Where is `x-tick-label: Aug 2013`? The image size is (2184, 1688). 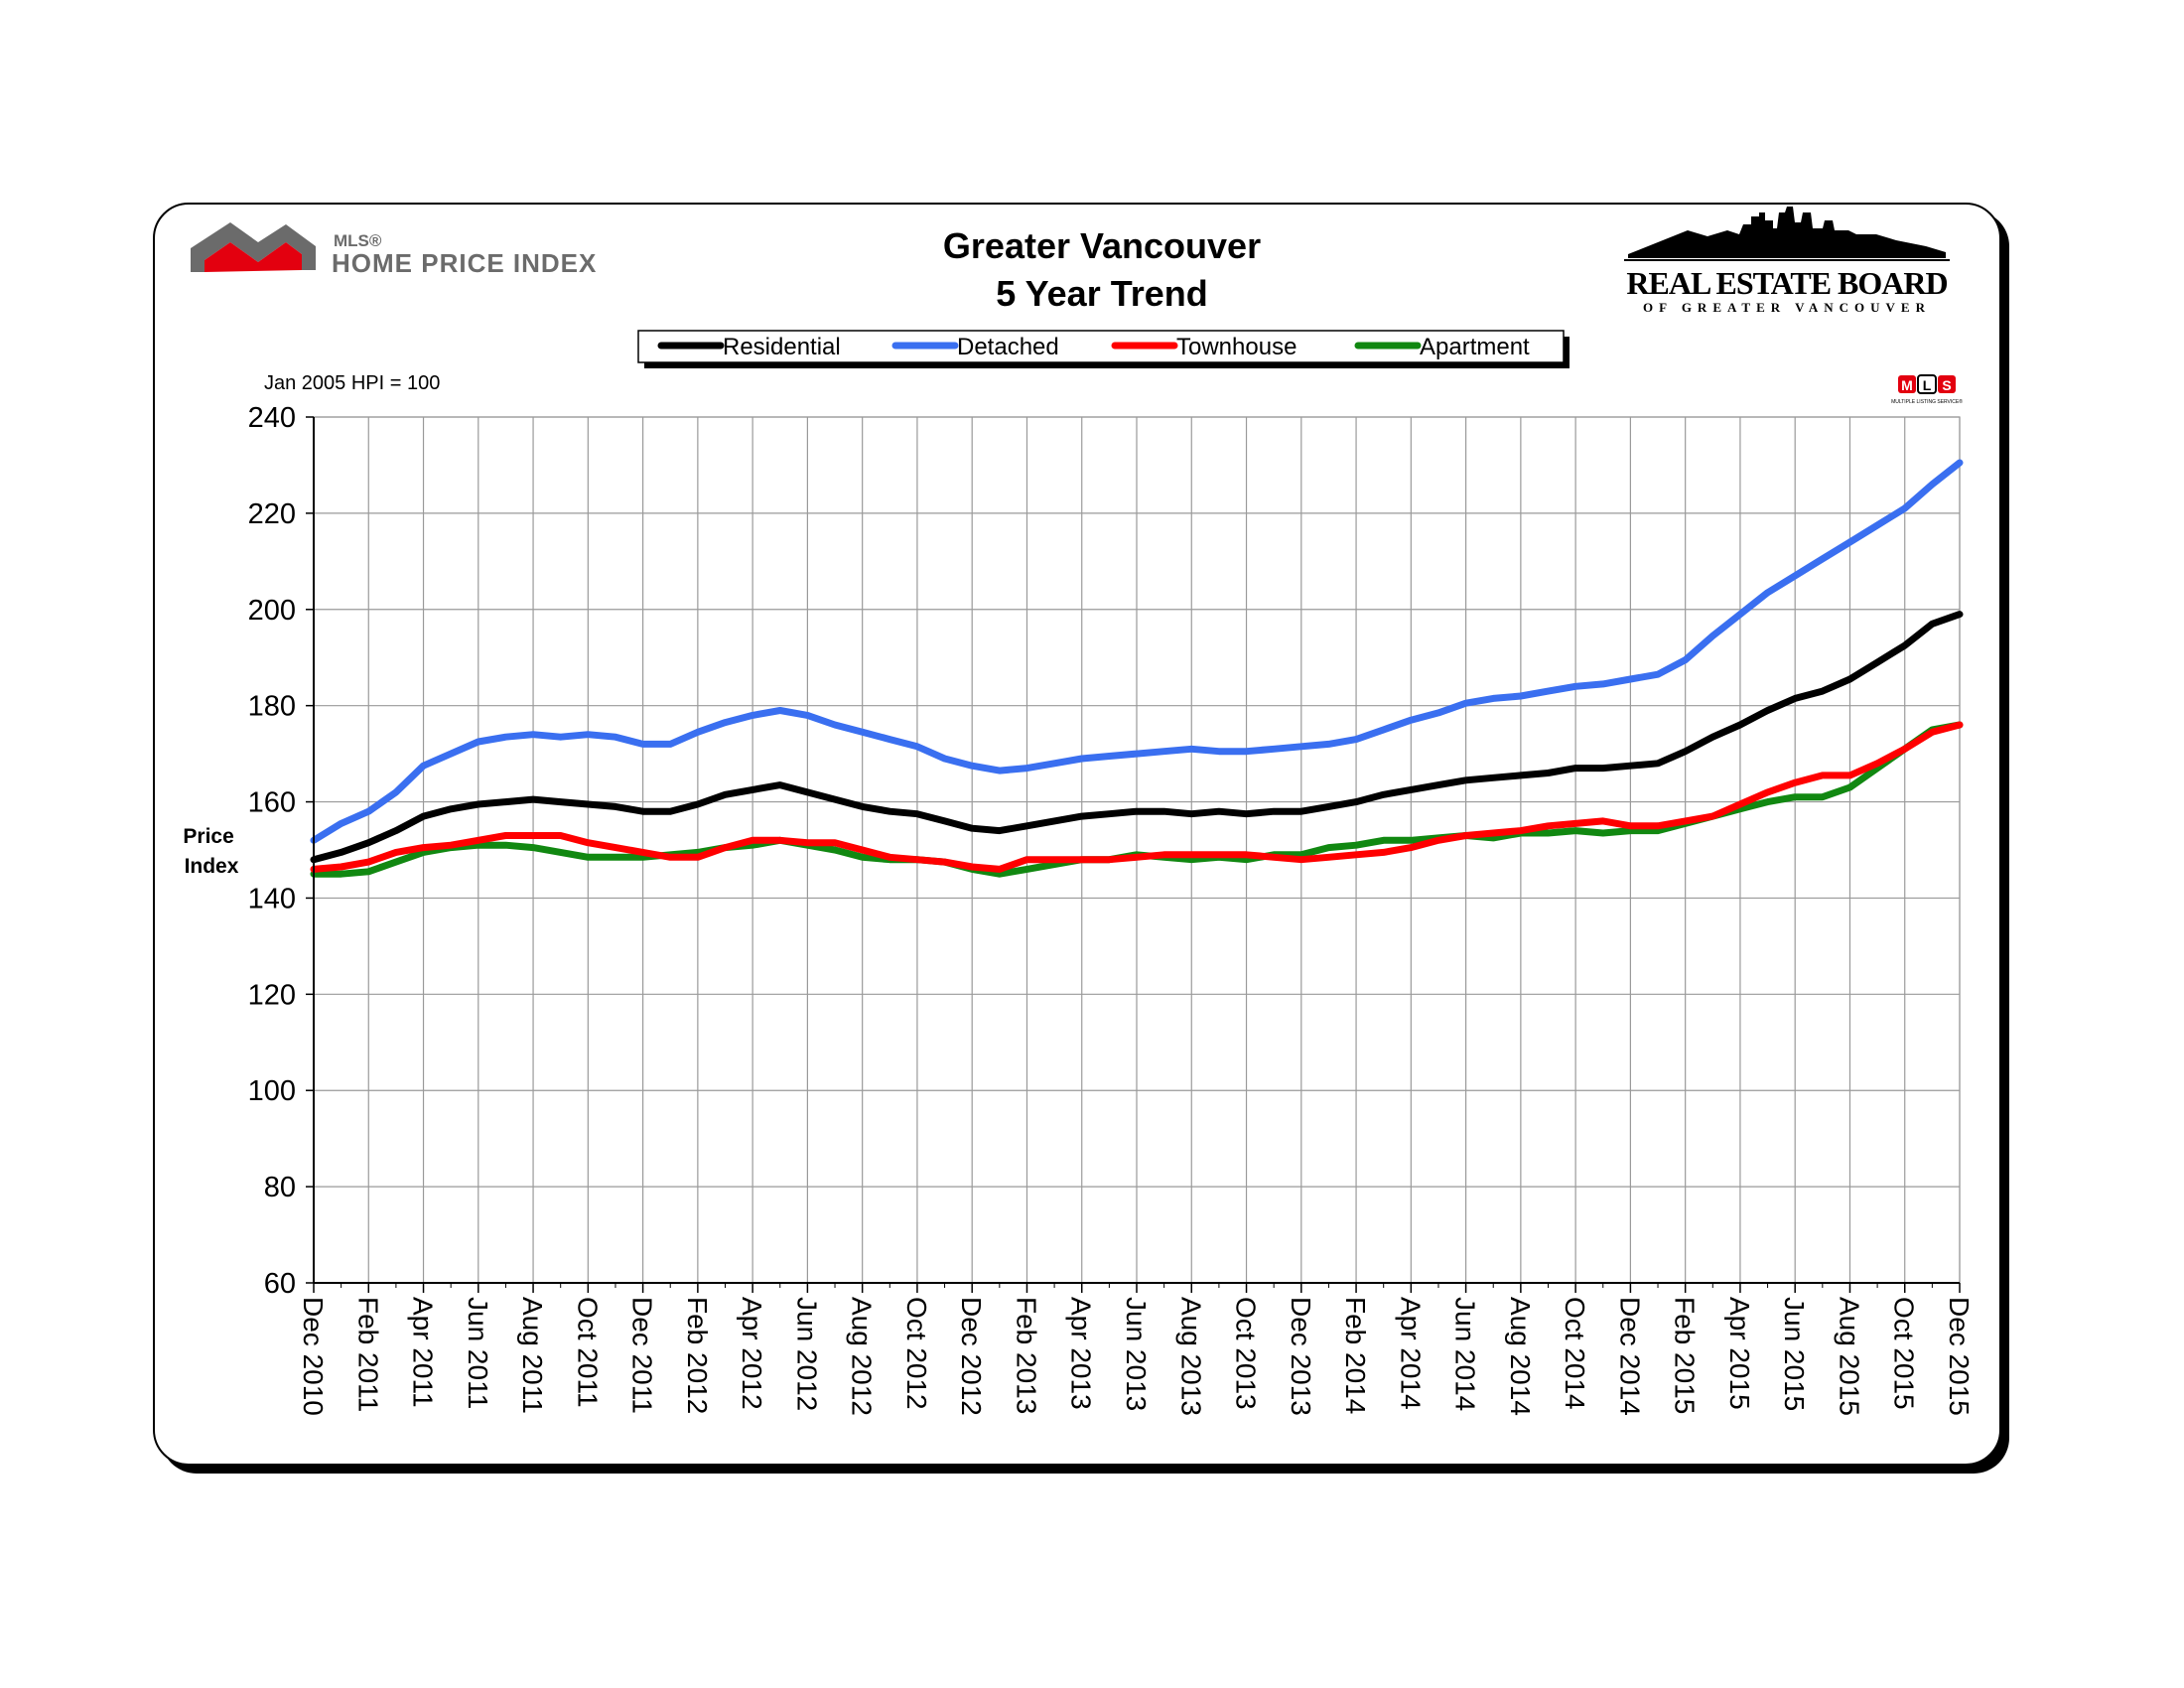
x-tick-label: Aug 2013 is located at coordinates (1190, 1356).